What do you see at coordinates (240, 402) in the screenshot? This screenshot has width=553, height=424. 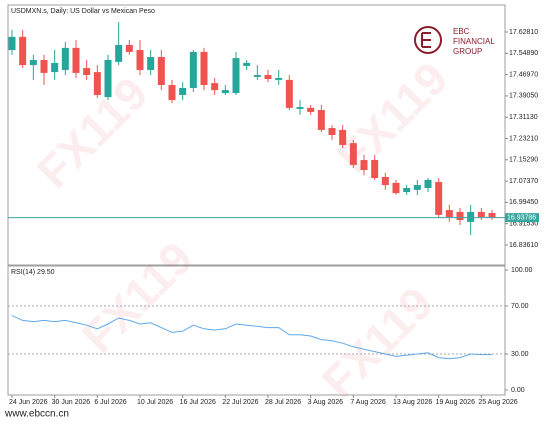 I see `x-tick-label: 22 Jul 2026` at bounding box center [240, 402].